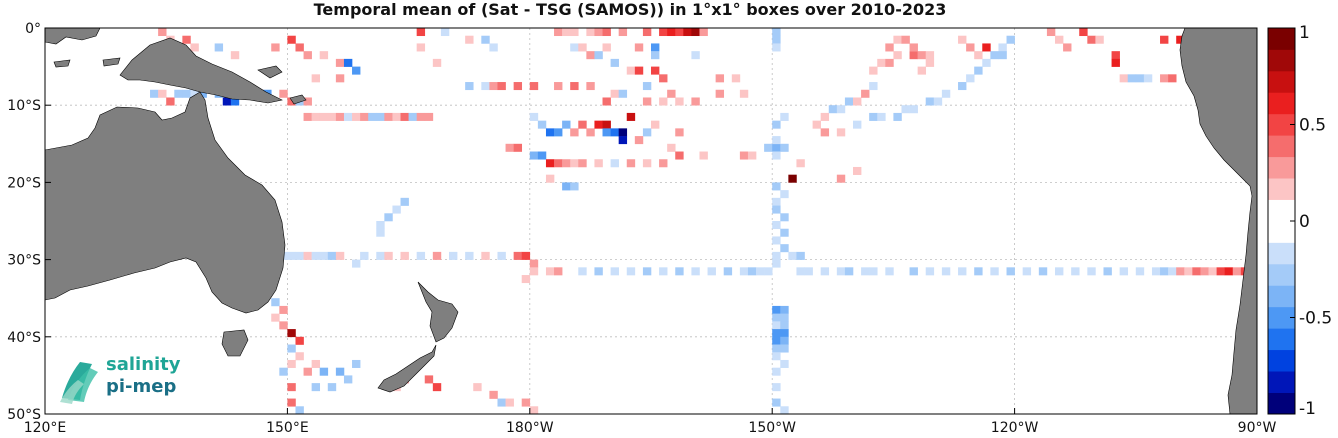 The image size is (1338, 438). What do you see at coordinates (287, 428) in the screenshot?
I see `x-tick-label: 150°E` at bounding box center [287, 428].